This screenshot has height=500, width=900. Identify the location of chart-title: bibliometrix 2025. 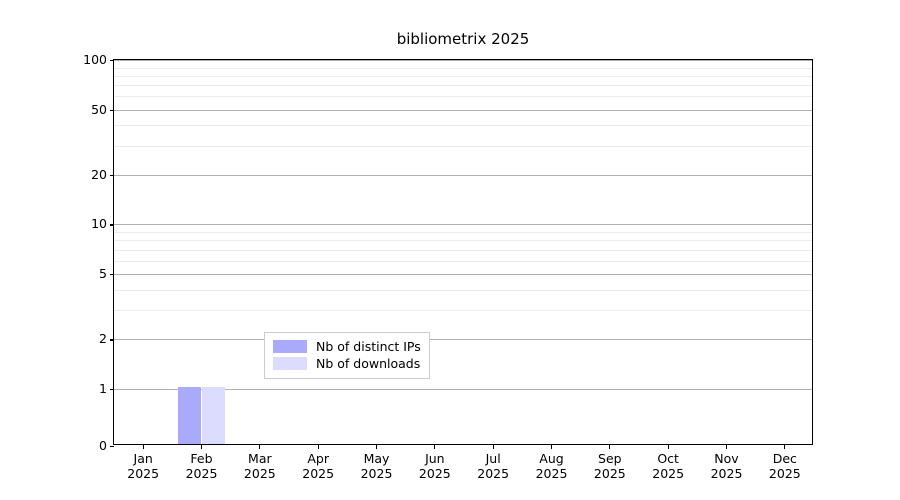
(463, 39).